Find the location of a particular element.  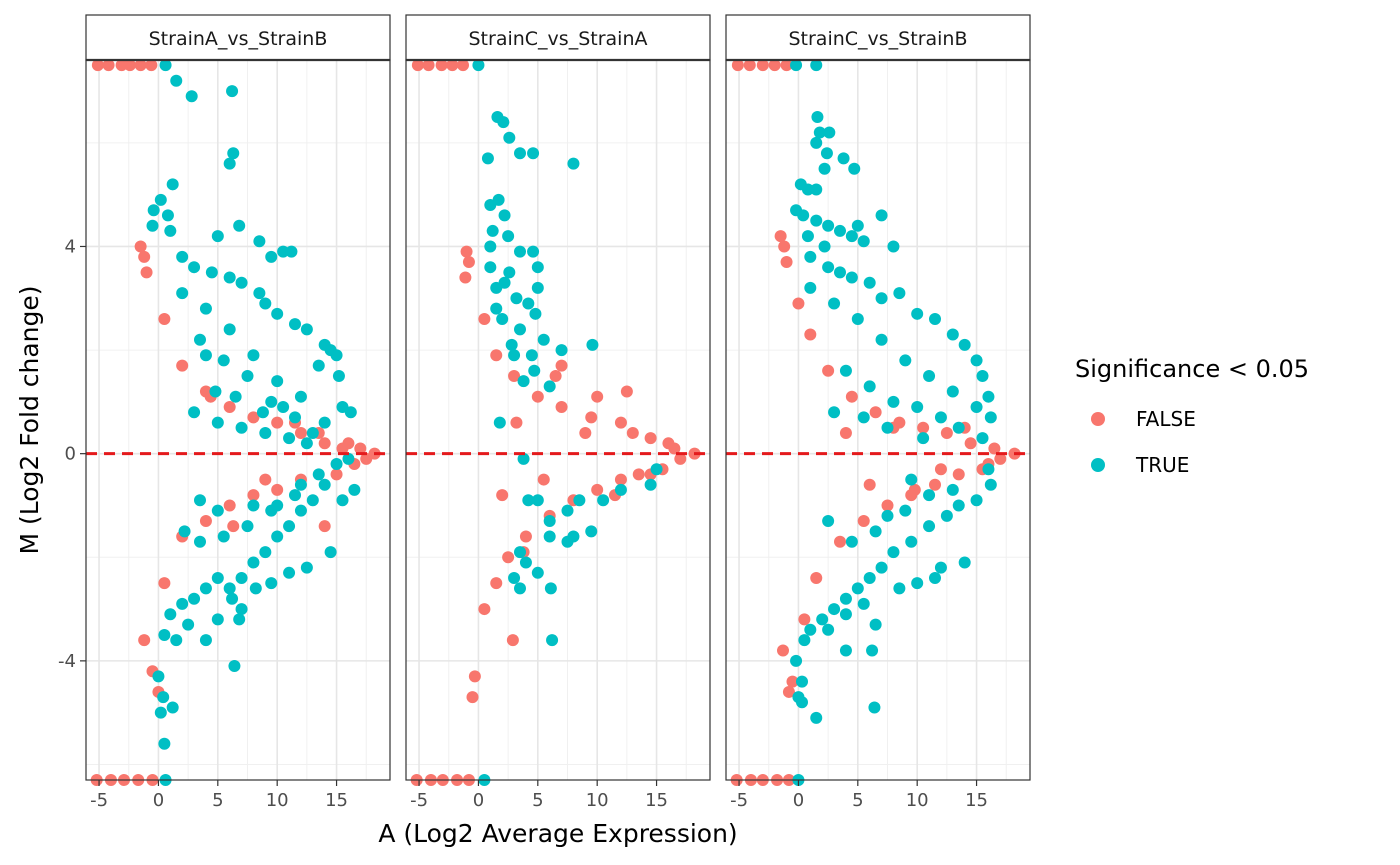

legend-entry-true: TRUE is located at coordinates (1140, 465).